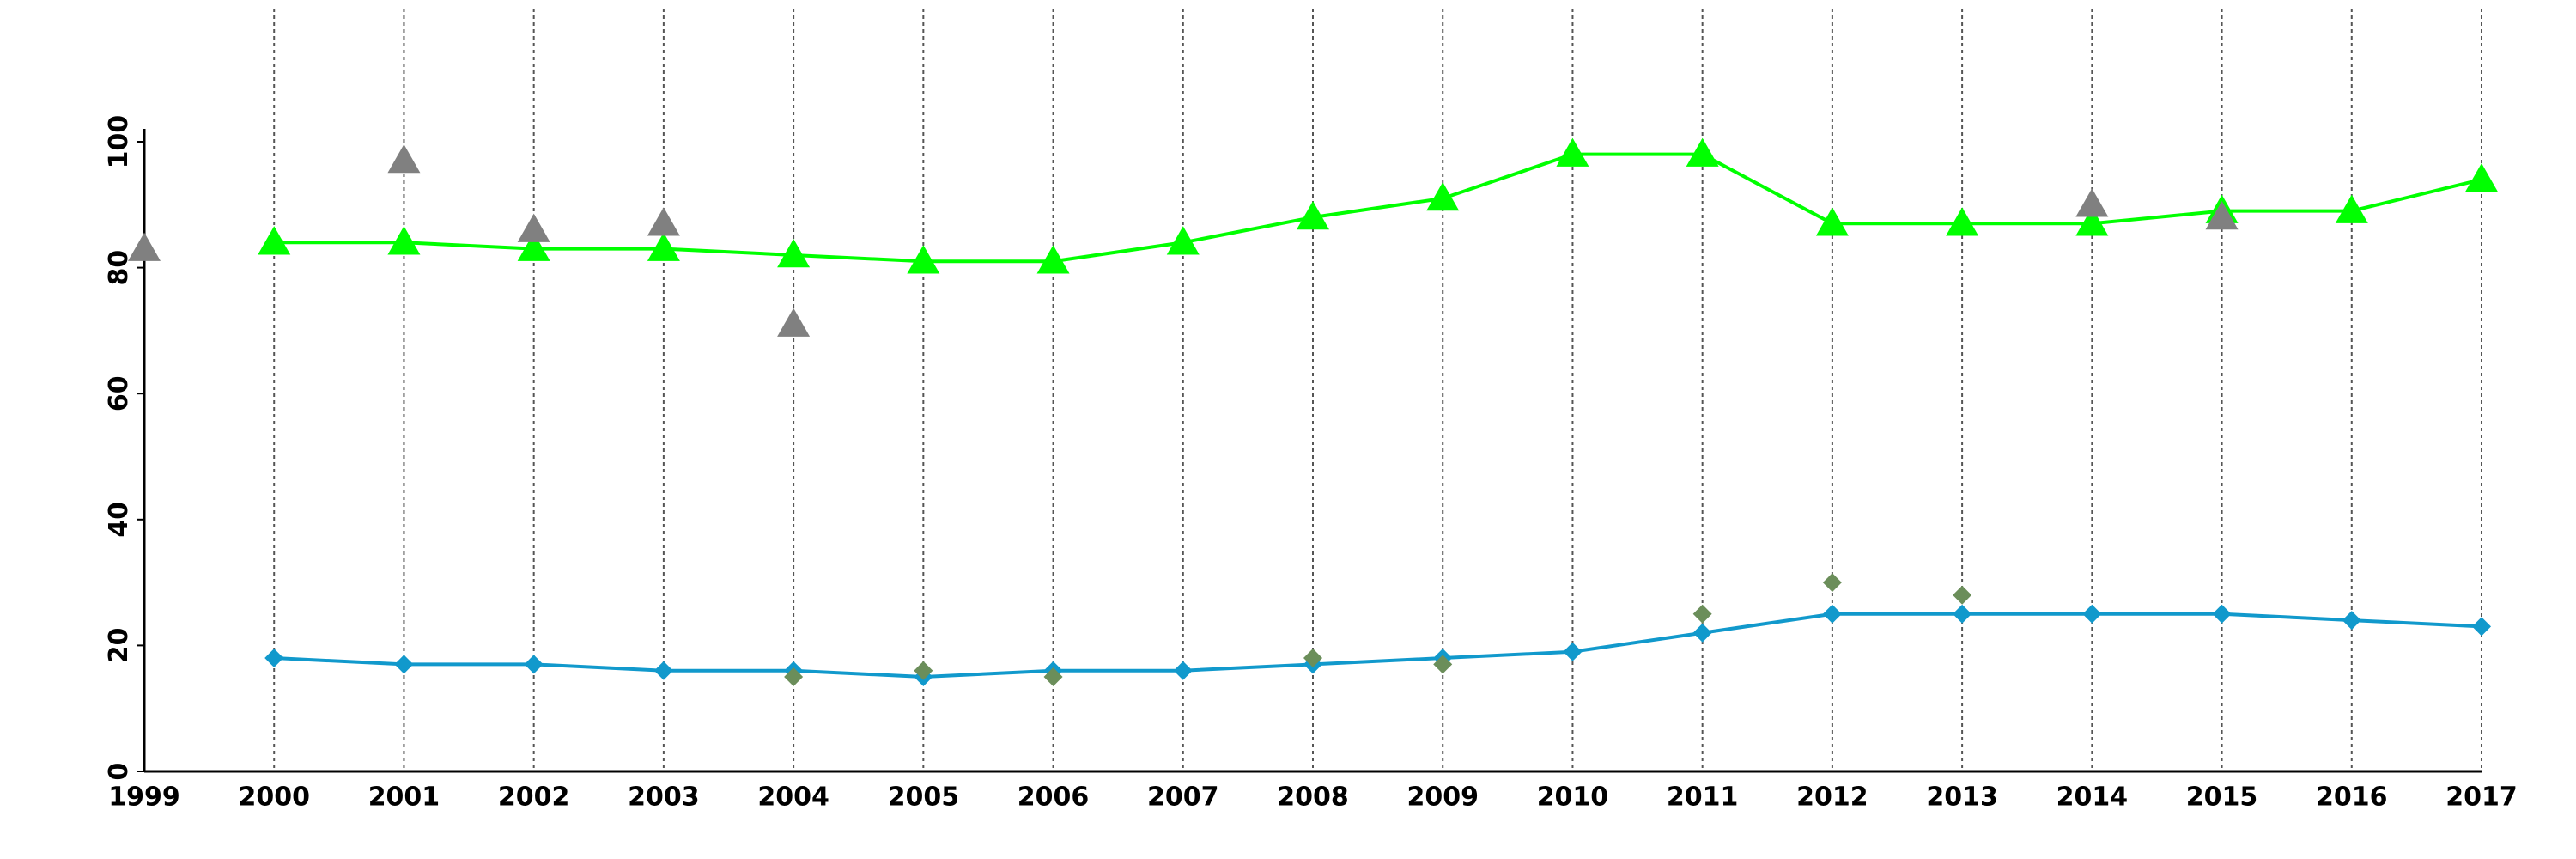 This screenshot has width=2576, height=859. Describe the element at coordinates (1573, 798) in the screenshot. I see `x-tick-label-2010: 2010` at that location.